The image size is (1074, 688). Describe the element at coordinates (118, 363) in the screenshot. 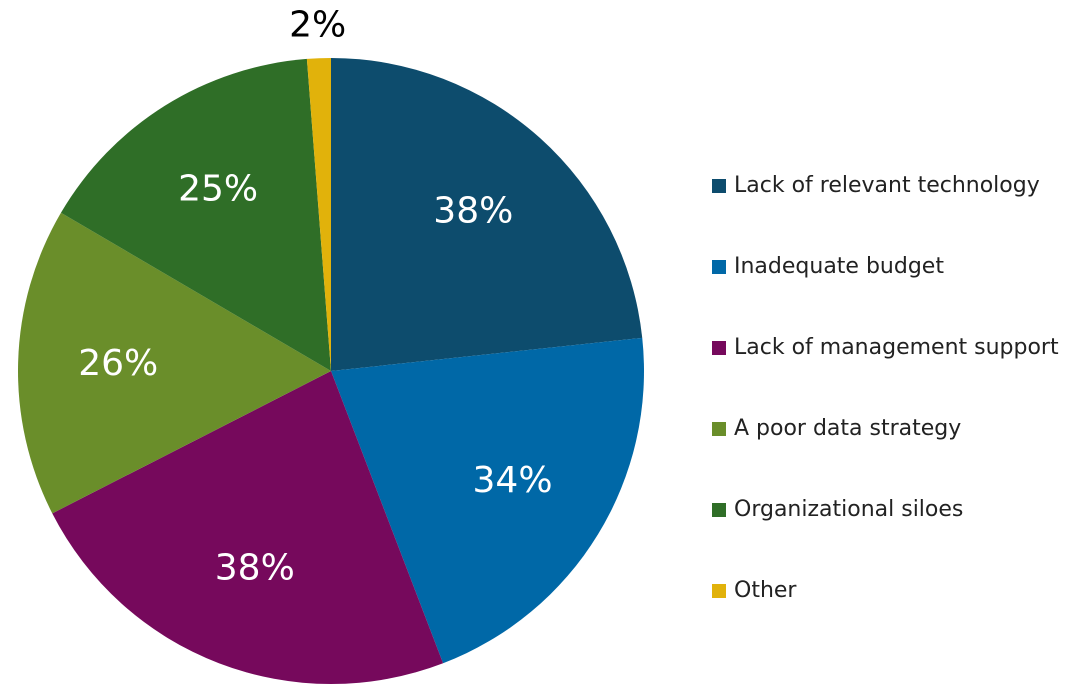

I see `data-label: 26%` at that location.